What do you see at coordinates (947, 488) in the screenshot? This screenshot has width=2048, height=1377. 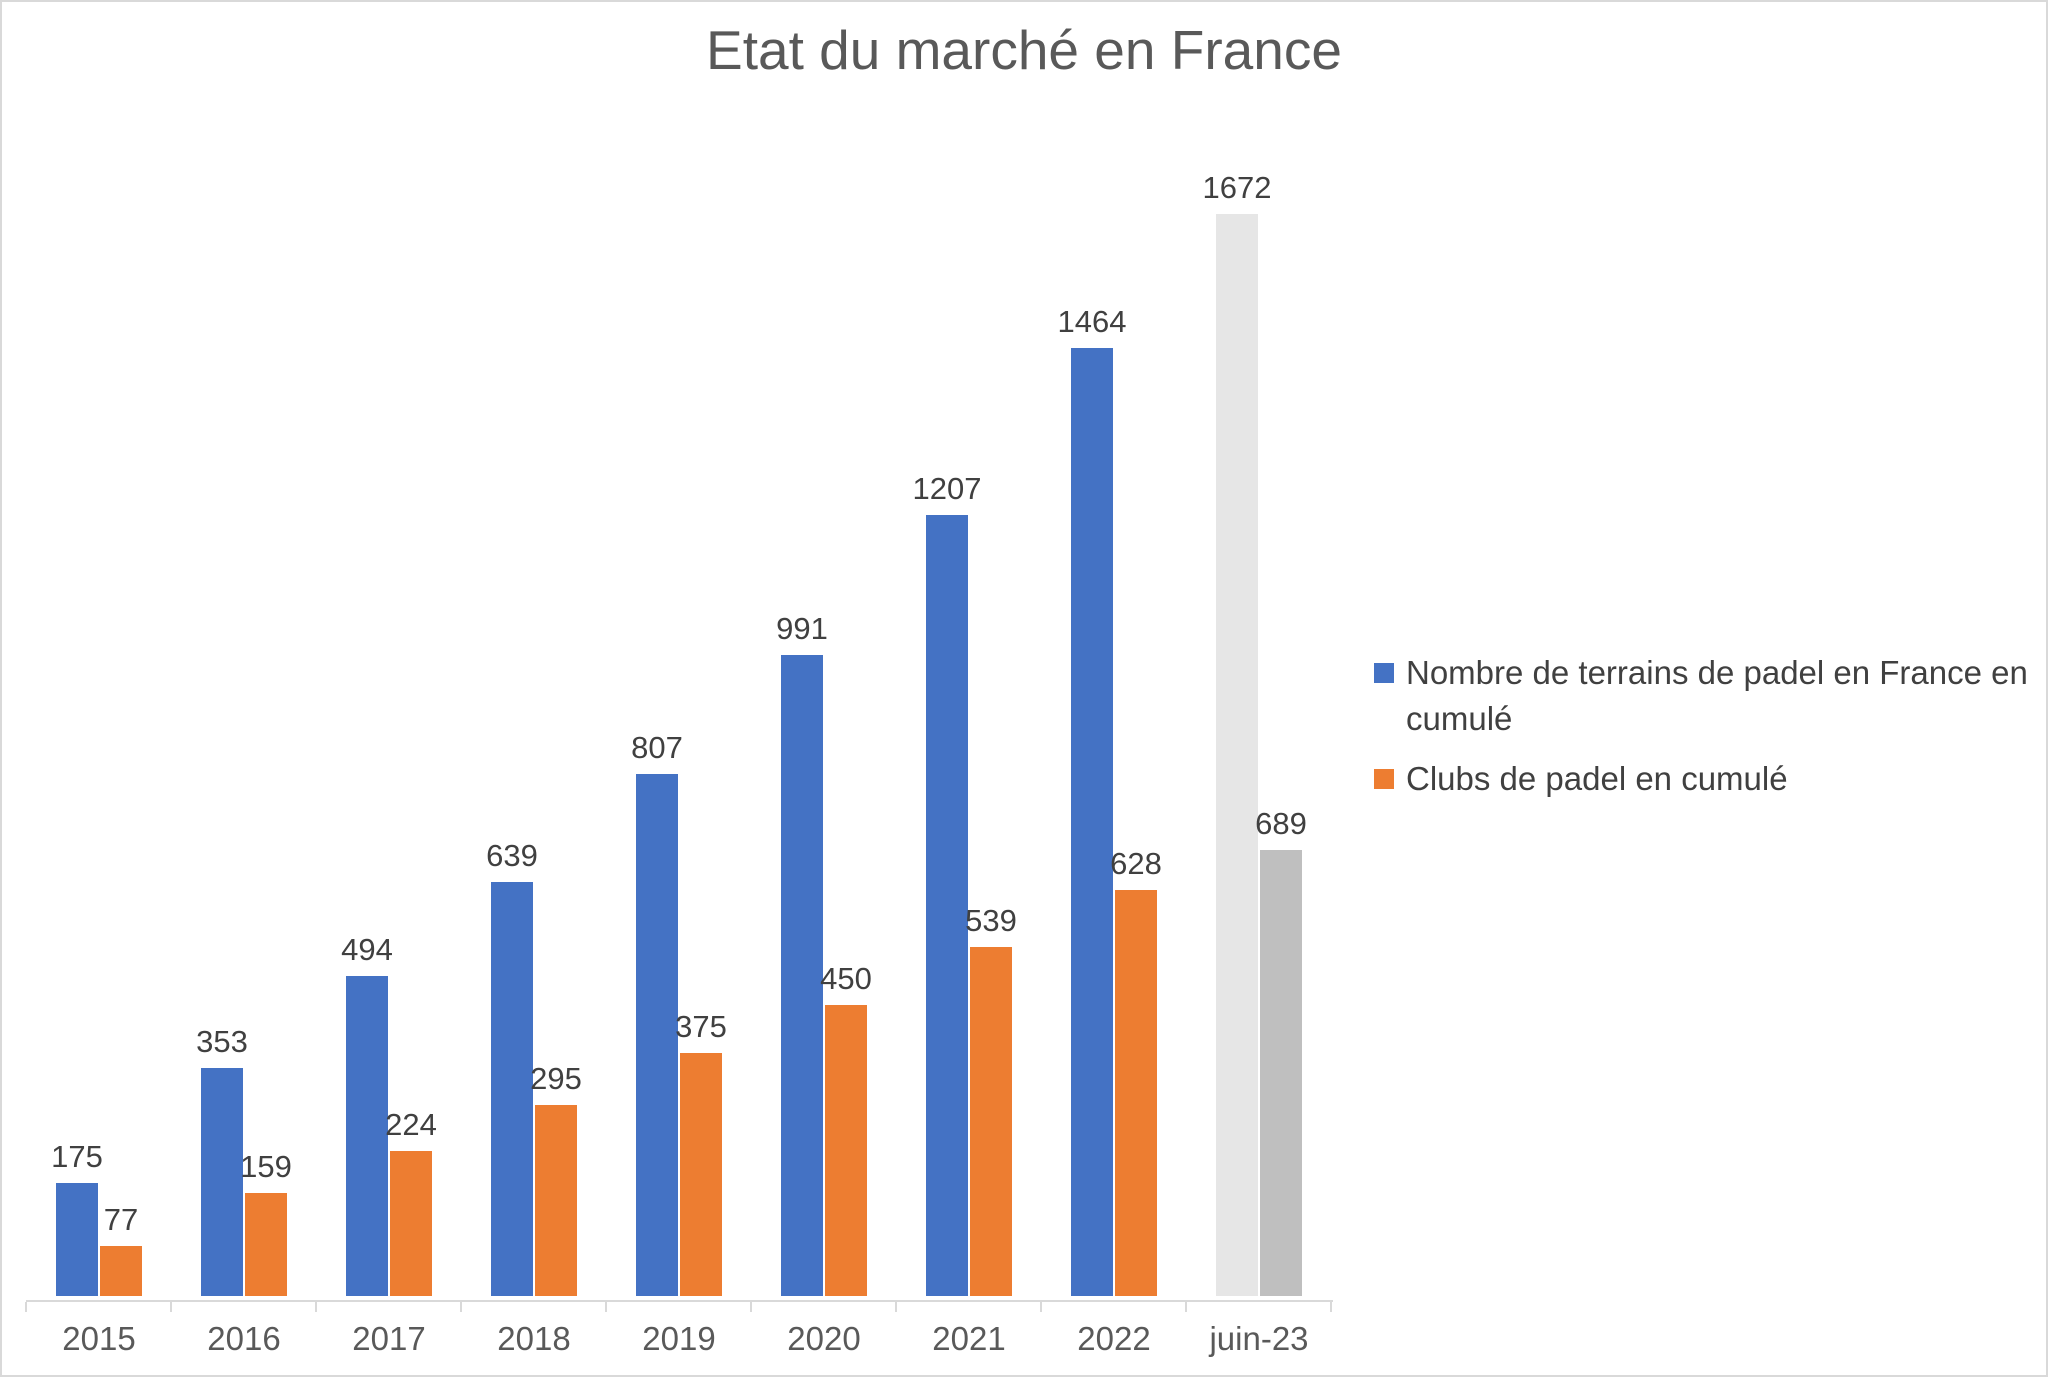 I see `data-label-terrains-2021: 1207` at bounding box center [947, 488].